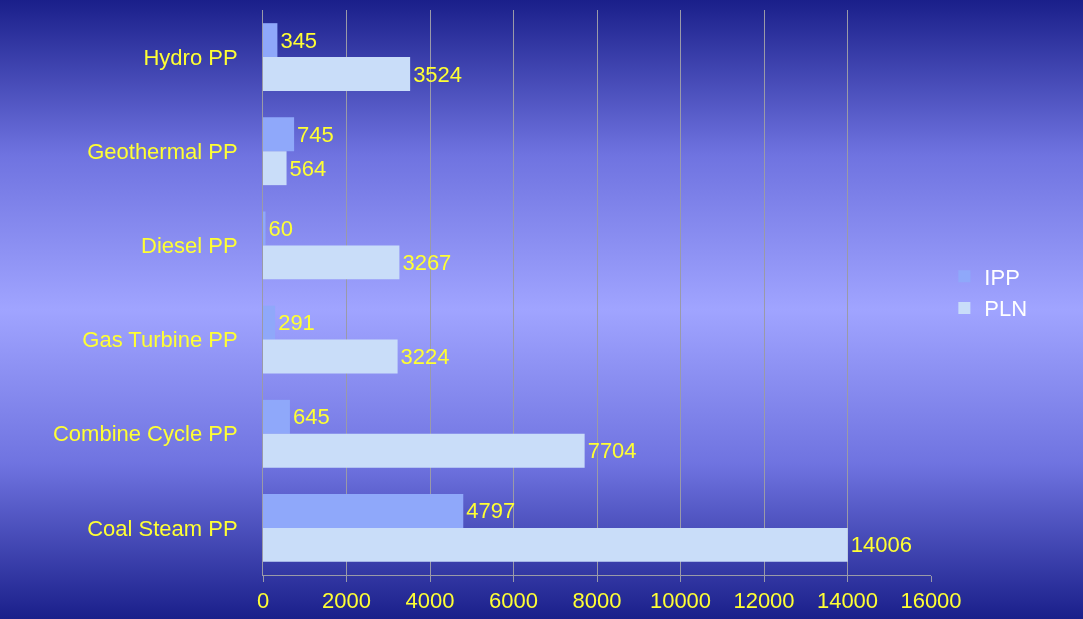 The width and height of the screenshot is (1083, 619). What do you see at coordinates (1006, 309) in the screenshot?
I see `legend-label: PLN` at bounding box center [1006, 309].